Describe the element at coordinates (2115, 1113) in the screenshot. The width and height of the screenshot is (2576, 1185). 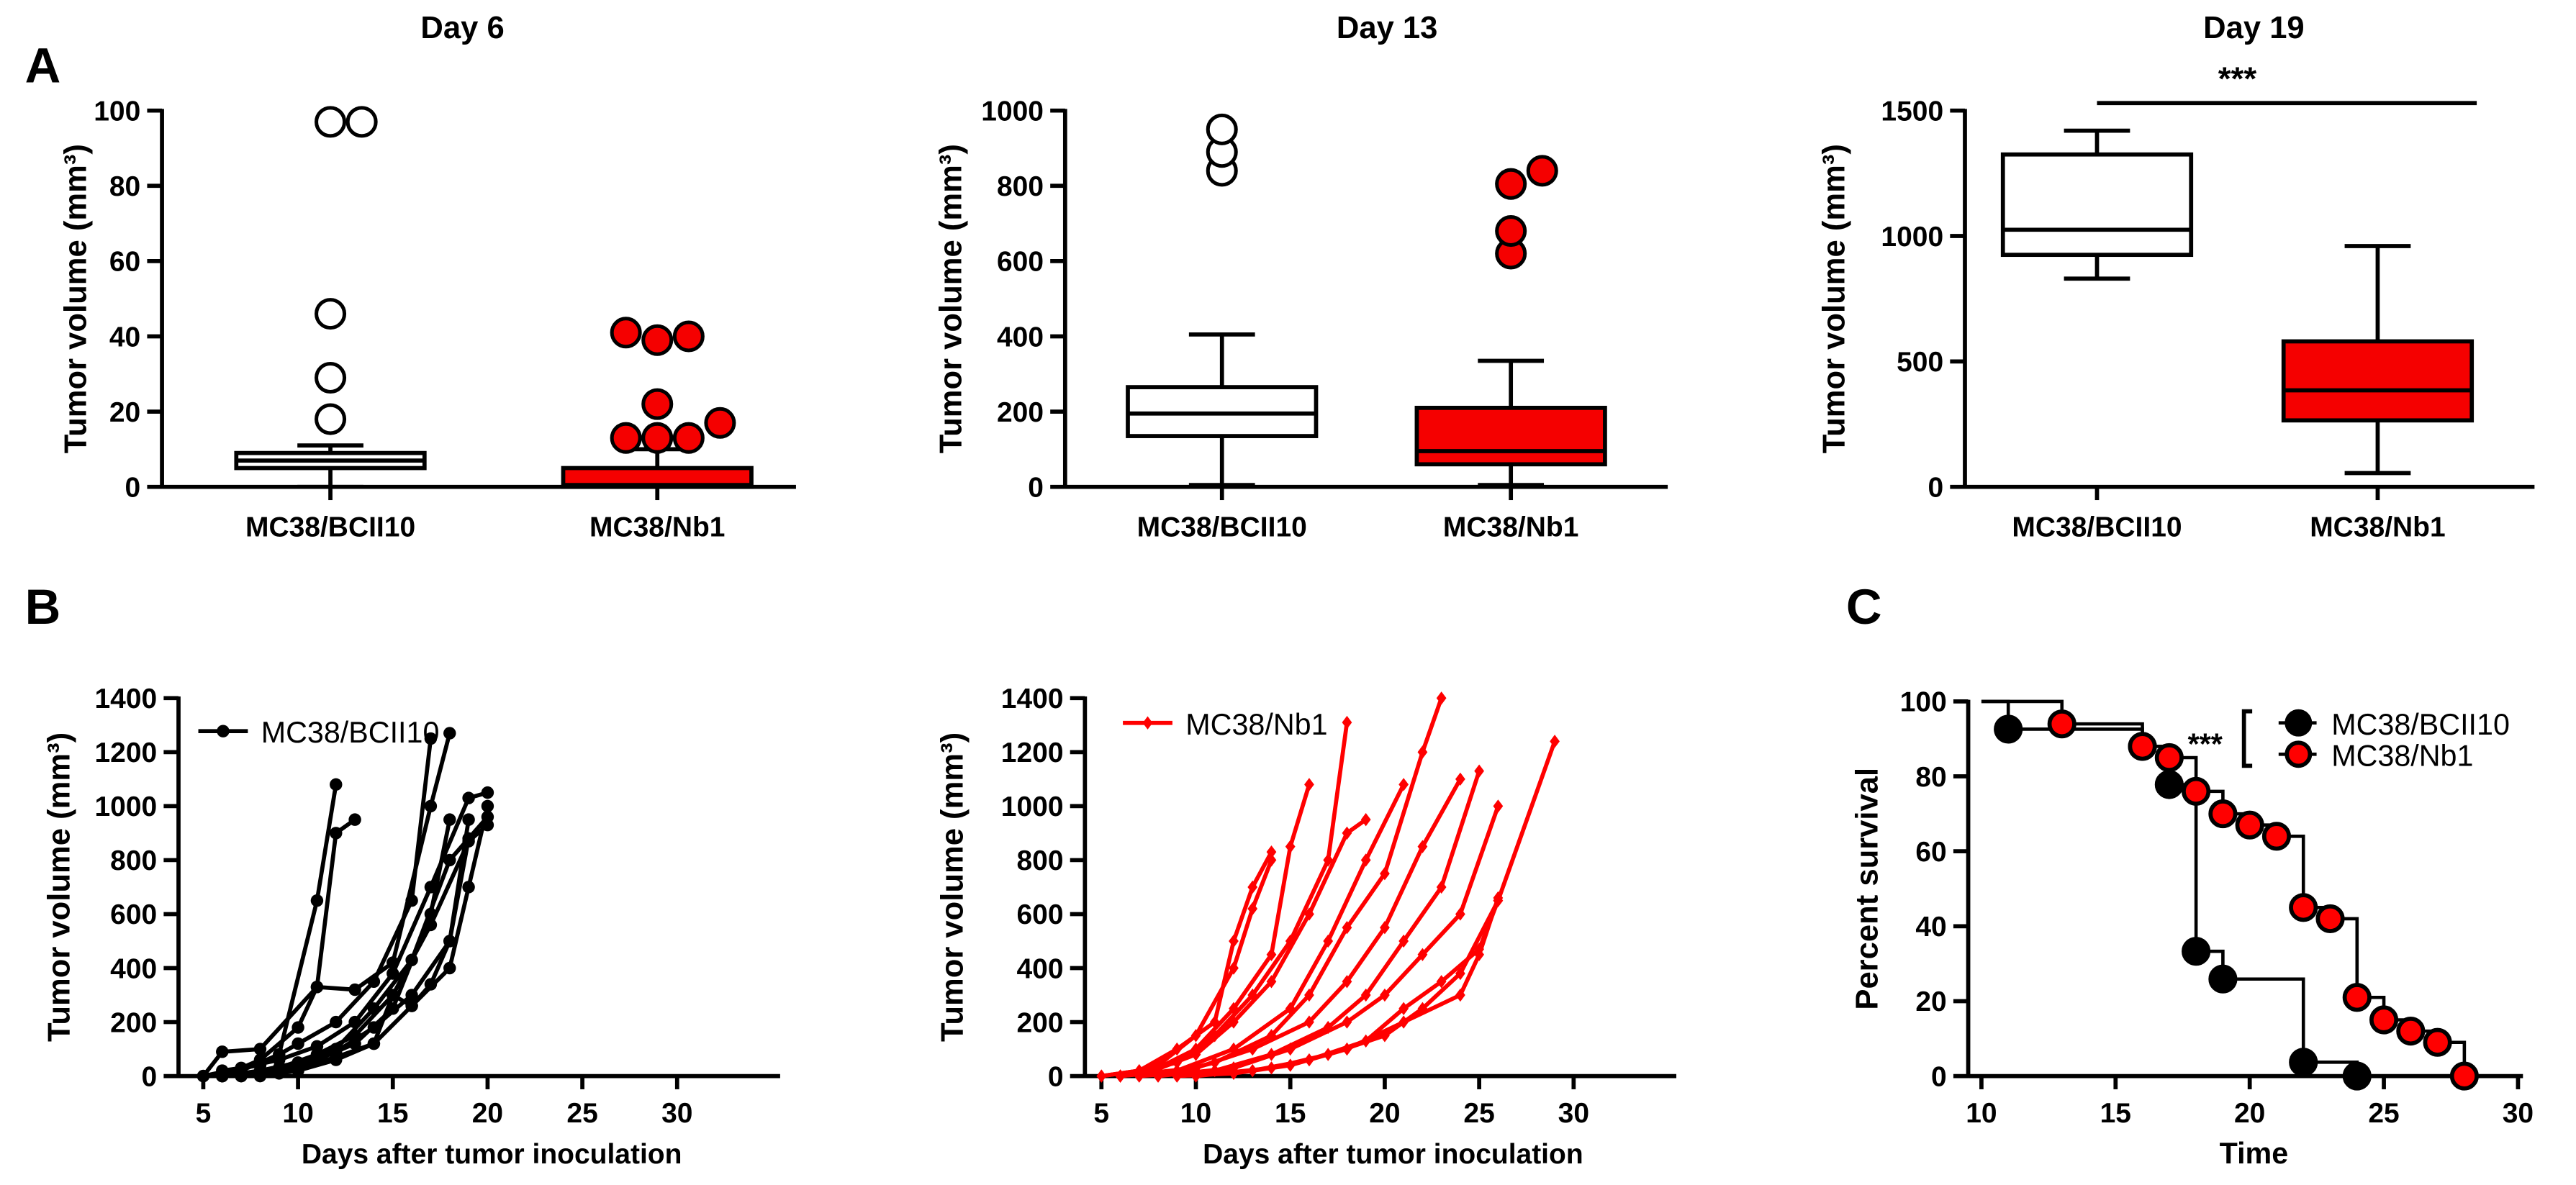
I see `x-tick-label: 15` at that location.